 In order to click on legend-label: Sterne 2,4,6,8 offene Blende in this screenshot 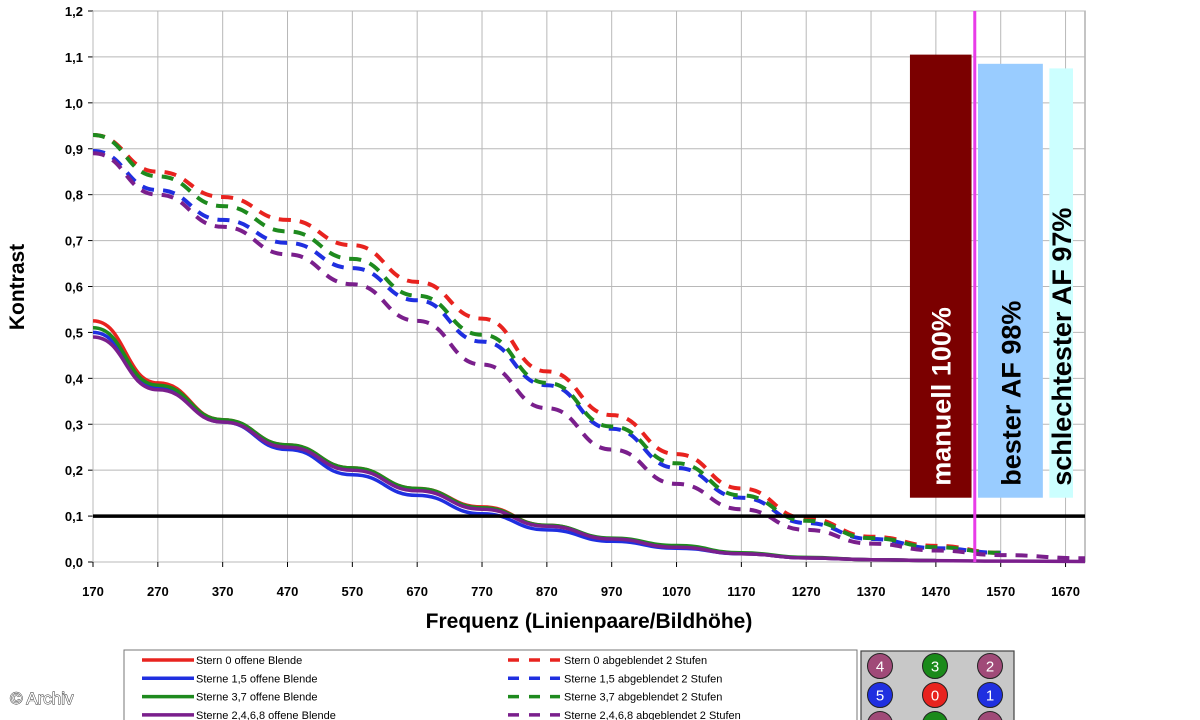, I will do `click(266, 715)`.